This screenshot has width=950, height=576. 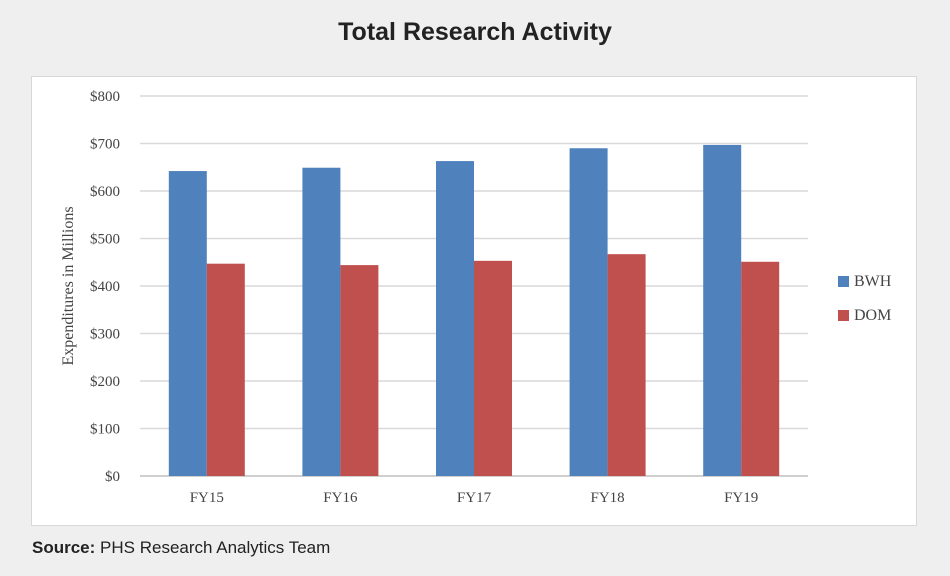 I want to click on bar-dom-fy19, so click(x=760, y=368).